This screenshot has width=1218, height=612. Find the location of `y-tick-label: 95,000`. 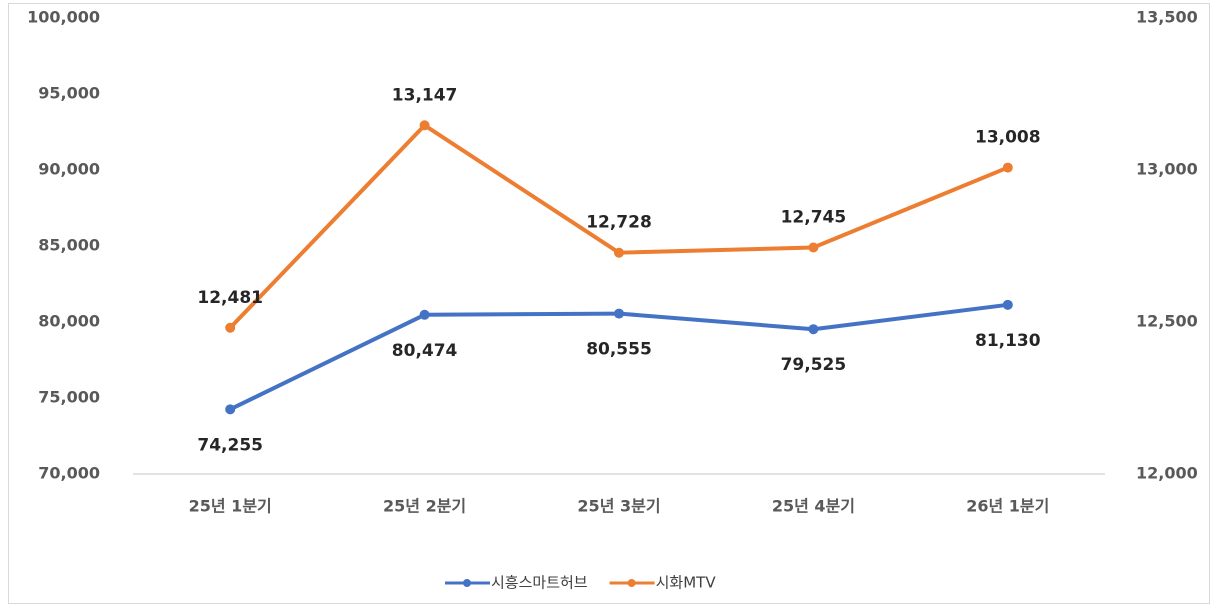

y-tick-label: 95,000 is located at coordinates (69, 93).